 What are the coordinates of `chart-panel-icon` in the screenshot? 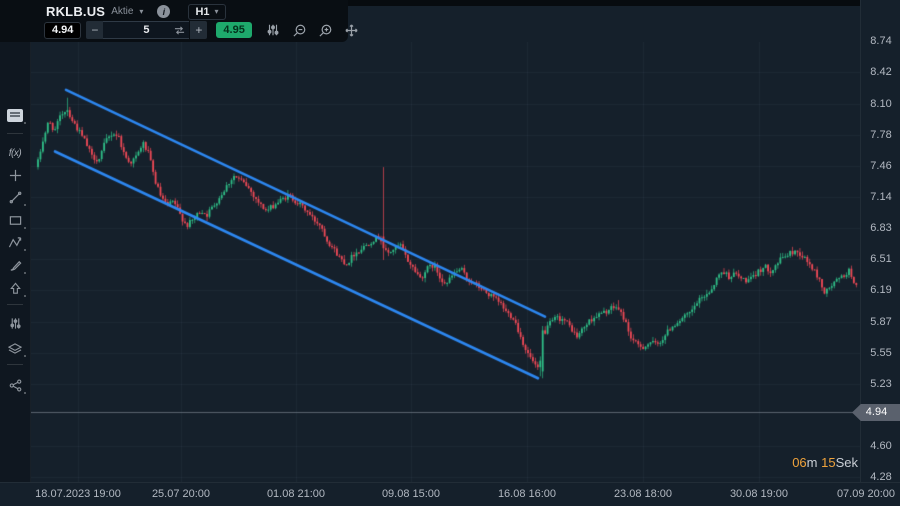 It's located at (15, 115).